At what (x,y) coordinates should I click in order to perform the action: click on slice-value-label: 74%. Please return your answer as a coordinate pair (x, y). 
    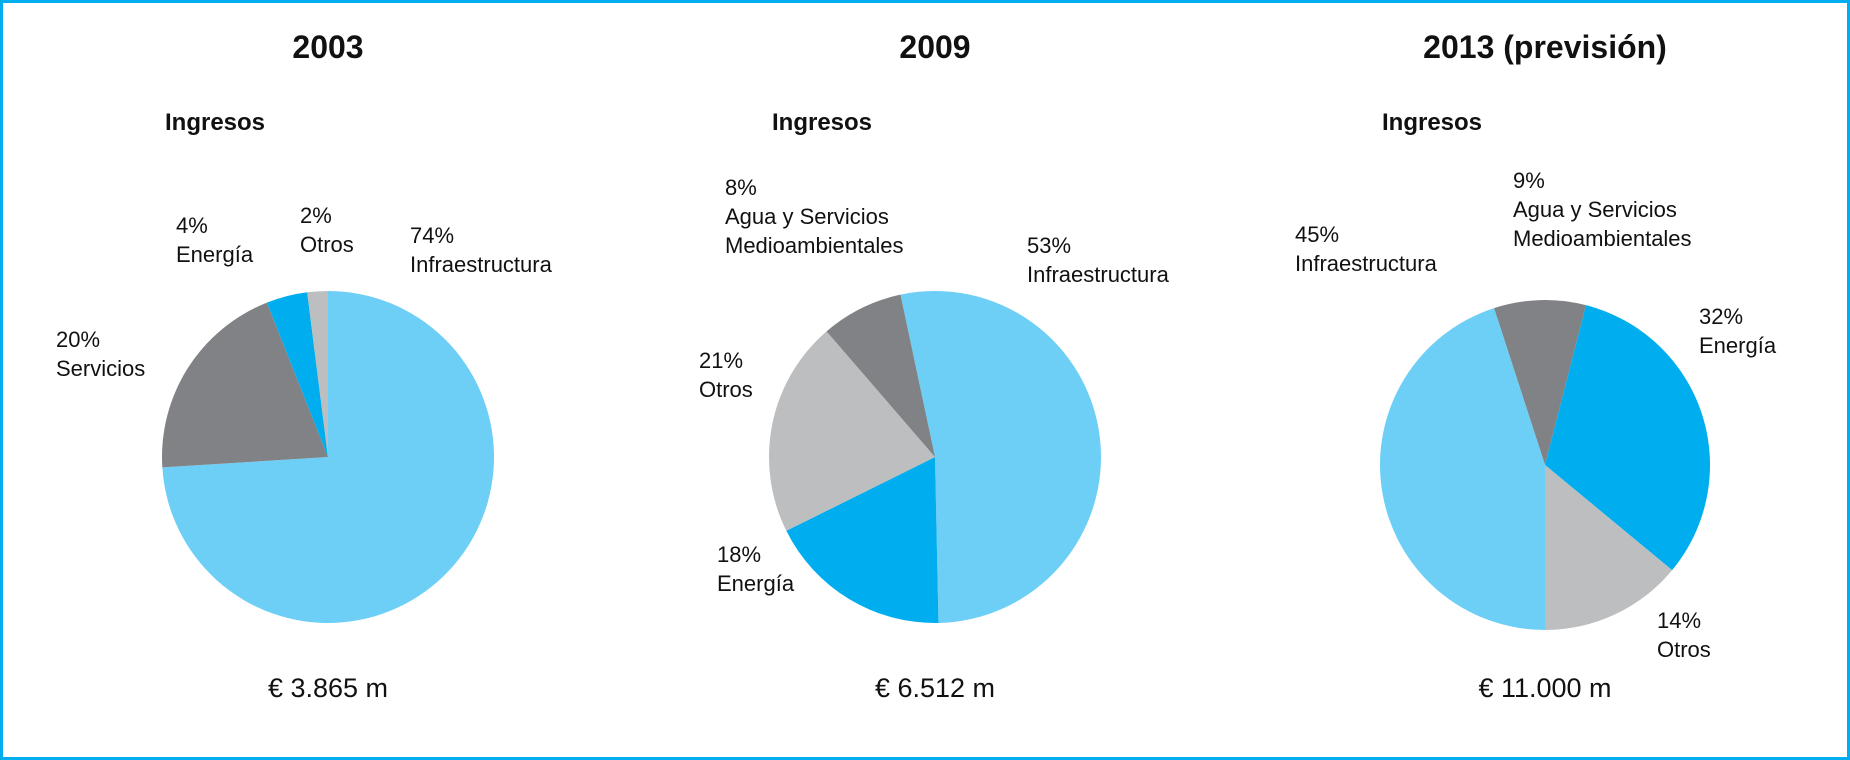
    Looking at the image, I should click on (432, 235).